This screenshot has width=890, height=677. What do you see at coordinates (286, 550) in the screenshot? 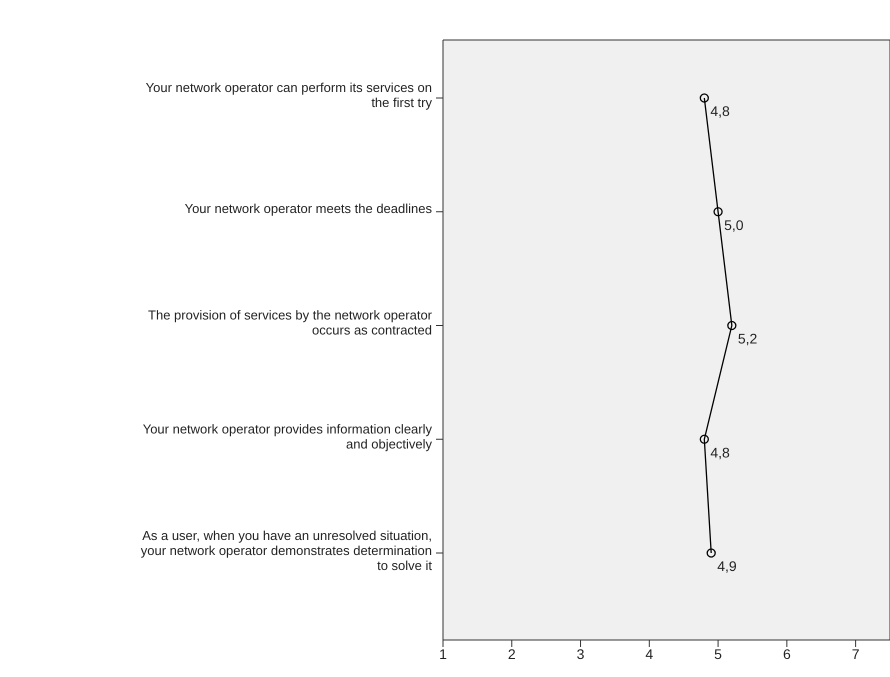
I see `y-tick-label: As a user, when you have an unresolved situation, your network operator demonstrates determination to solve it` at bounding box center [286, 550].